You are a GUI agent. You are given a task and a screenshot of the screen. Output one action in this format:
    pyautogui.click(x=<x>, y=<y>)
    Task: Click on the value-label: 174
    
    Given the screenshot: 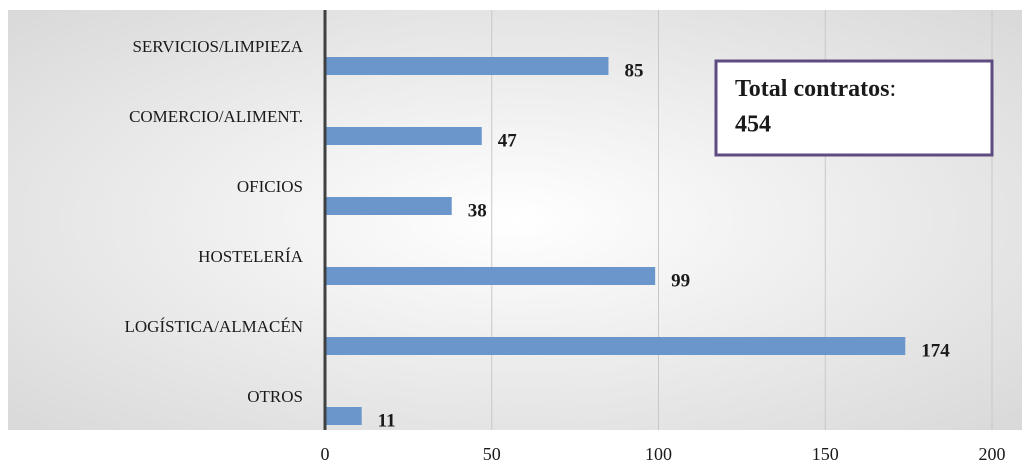 What is the action you would take?
    pyautogui.click(x=935, y=350)
    